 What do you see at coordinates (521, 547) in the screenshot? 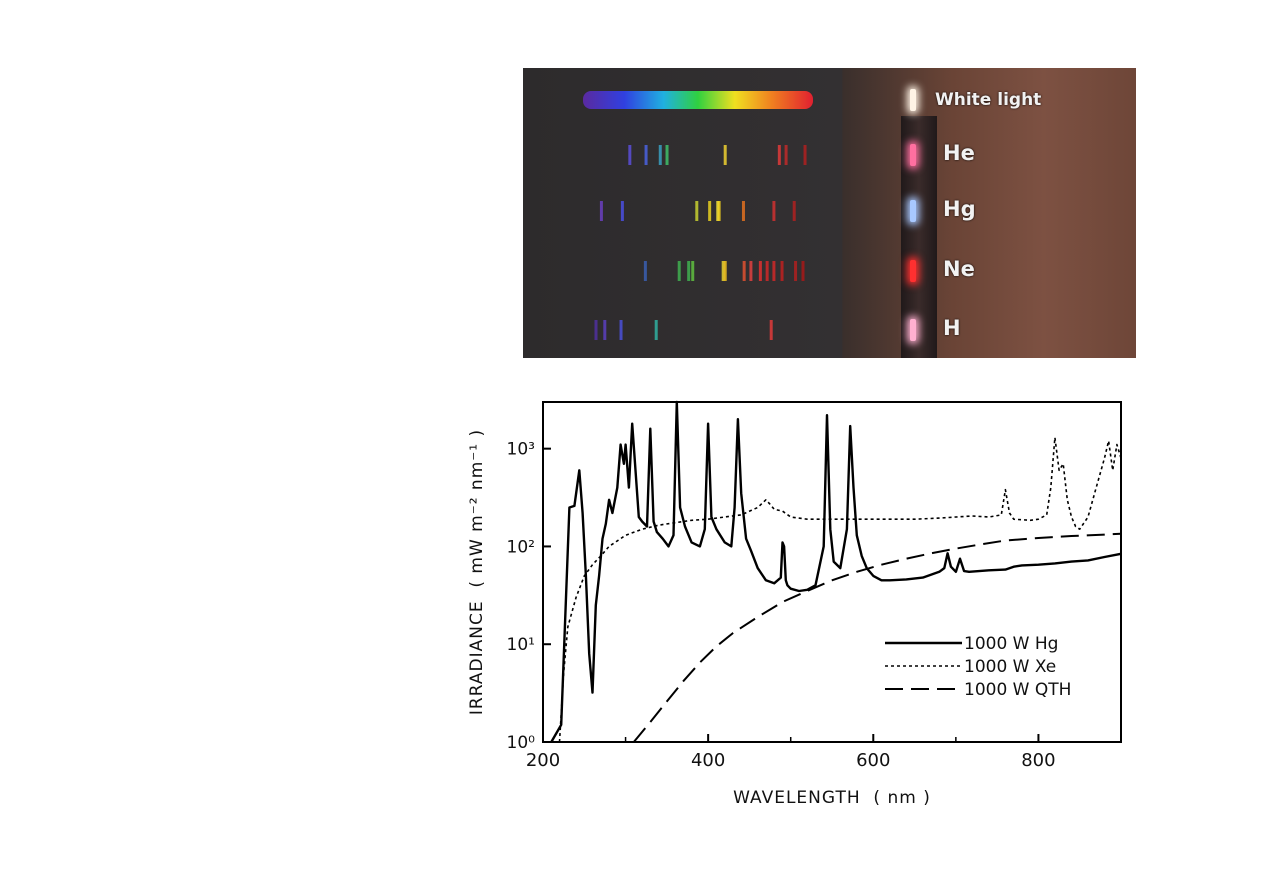
I see `y-tick-label: 10²` at bounding box center [521, 547].